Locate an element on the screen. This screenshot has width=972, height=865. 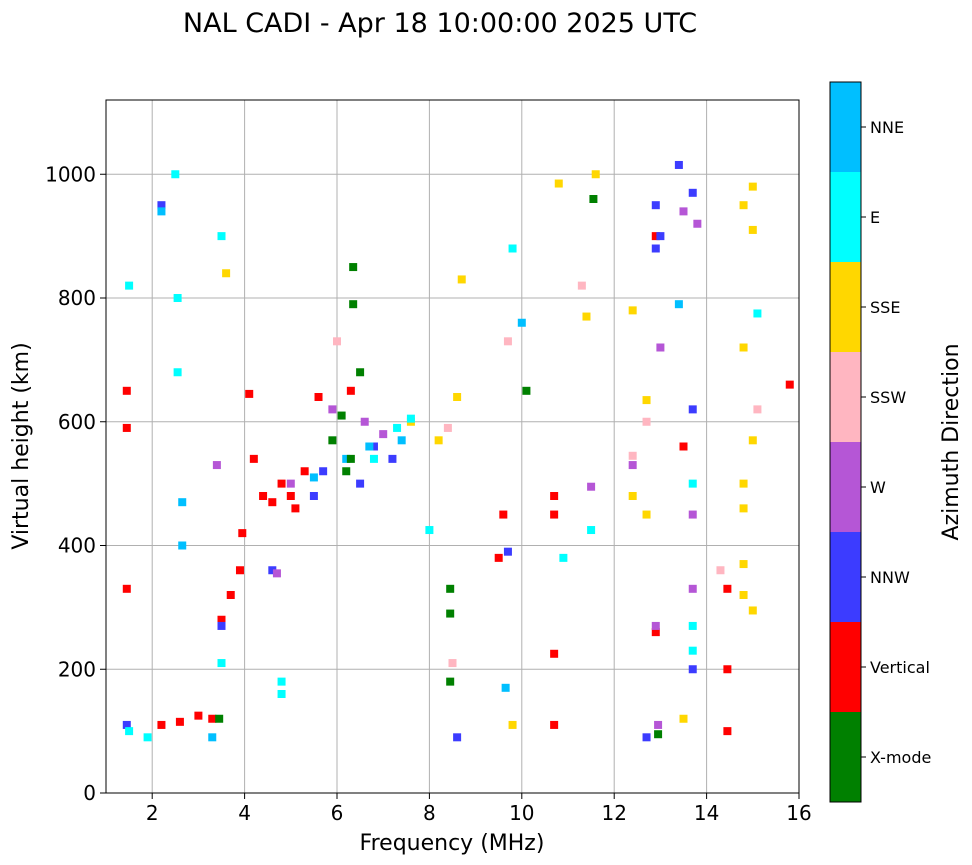
chart-title: NAL CADI - Apr 18 10:00:00 2025 UTC is located at coordinates (440, 23).